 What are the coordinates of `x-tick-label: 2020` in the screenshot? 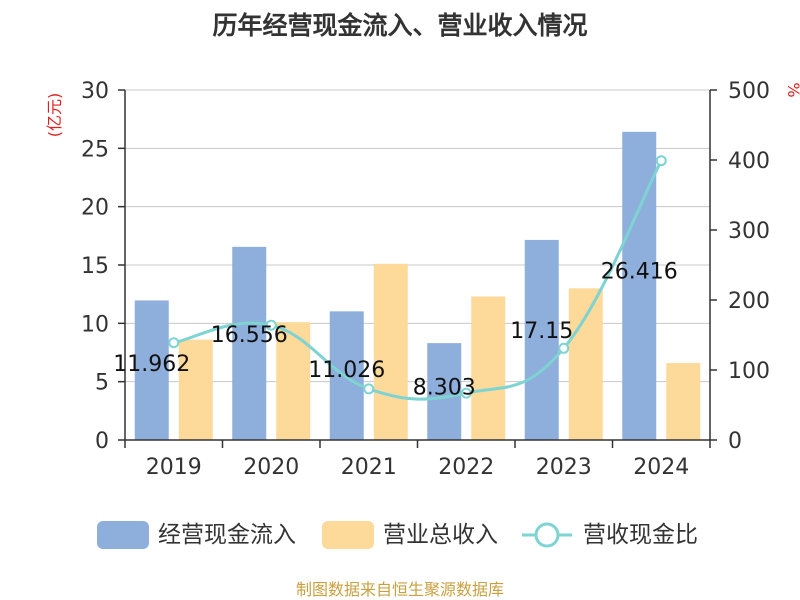 It's located at (271, 467).